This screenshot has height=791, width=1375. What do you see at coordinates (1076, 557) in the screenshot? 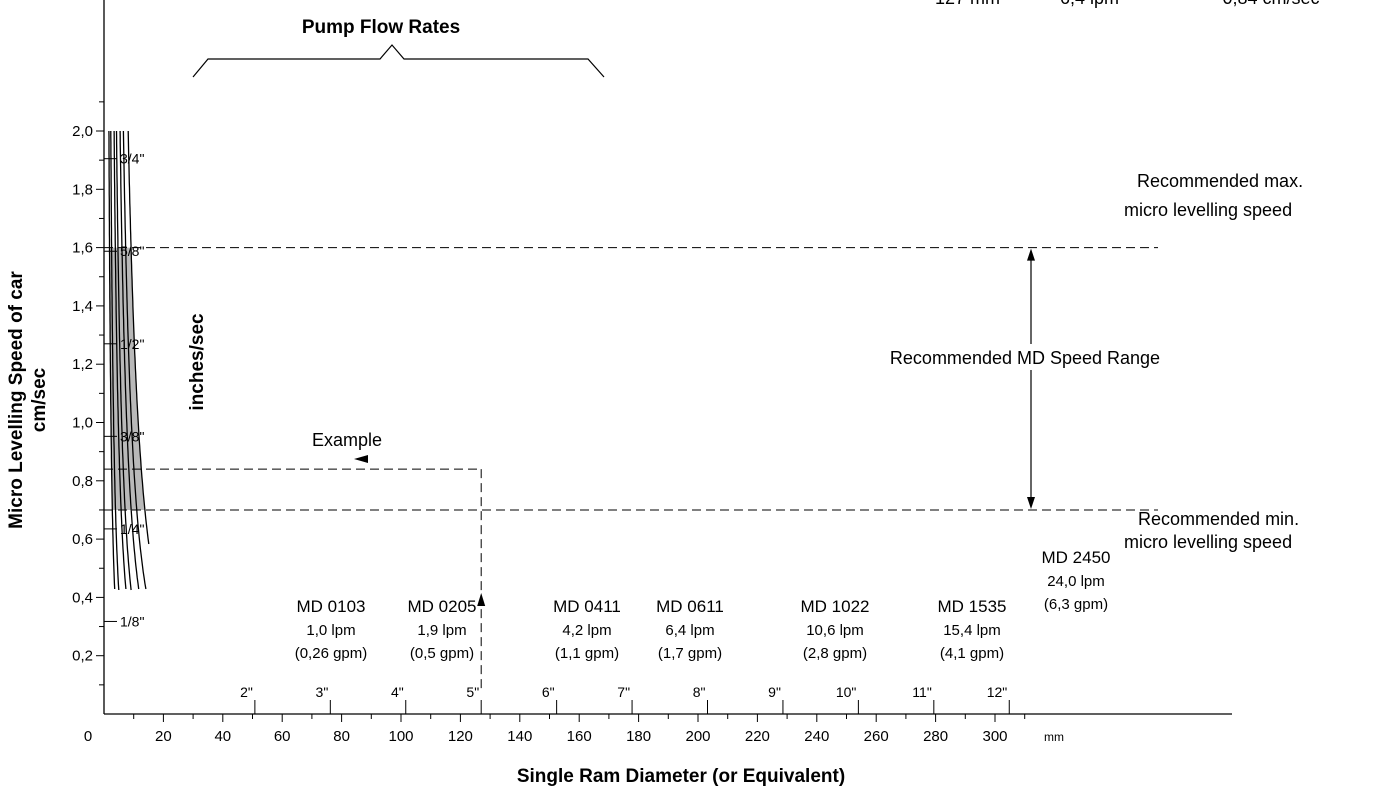
I see `md-2450-name: MD 2450` at bounding box center [1076, 557].